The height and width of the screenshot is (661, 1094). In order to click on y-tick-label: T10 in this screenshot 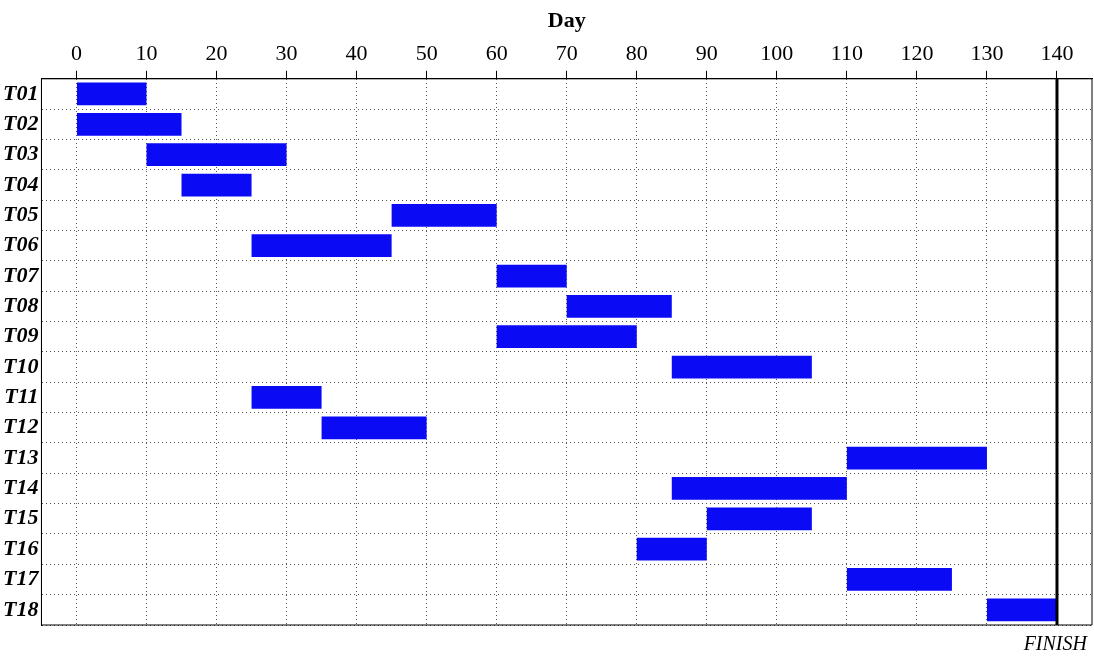, I will do `click(20, 365)`.